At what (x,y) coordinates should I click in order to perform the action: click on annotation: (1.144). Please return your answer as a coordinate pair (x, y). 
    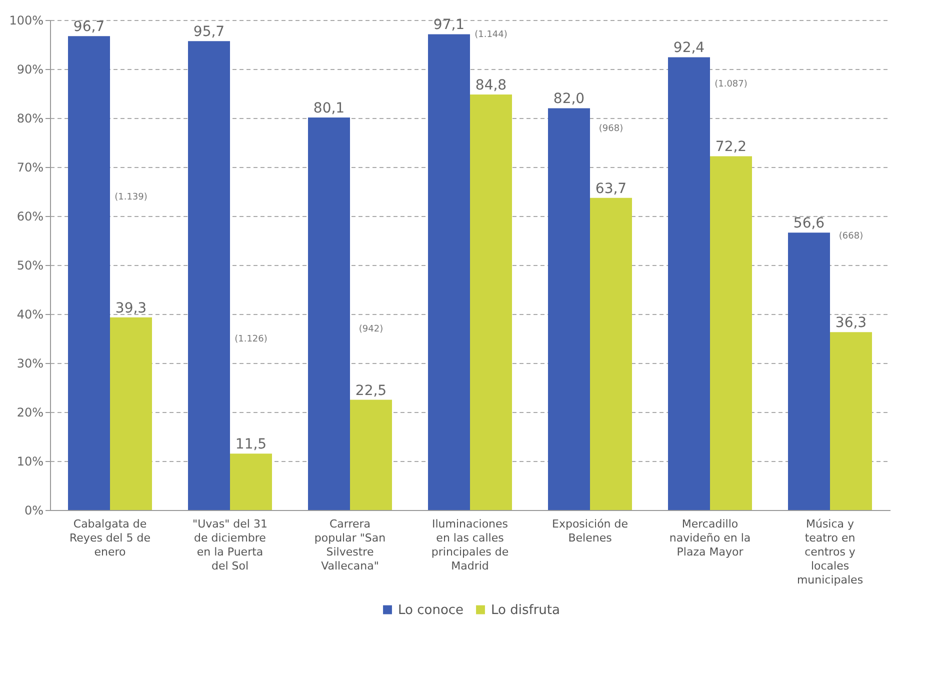
    Looking at the image, I should click on (491, 35).